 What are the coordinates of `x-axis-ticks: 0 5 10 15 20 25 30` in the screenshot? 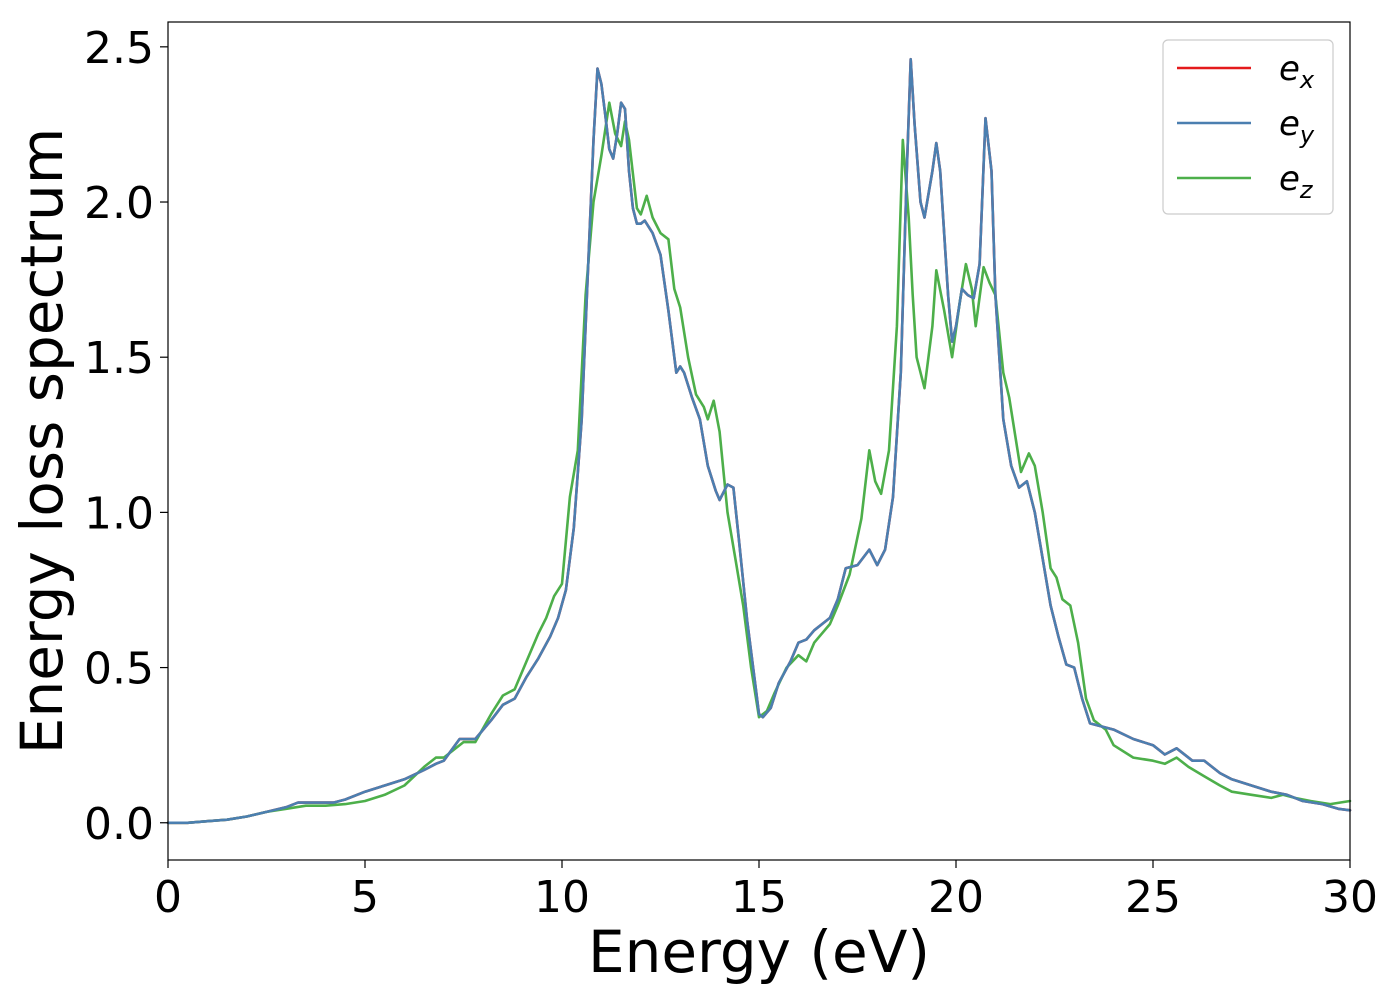 It's located at (766, 891).